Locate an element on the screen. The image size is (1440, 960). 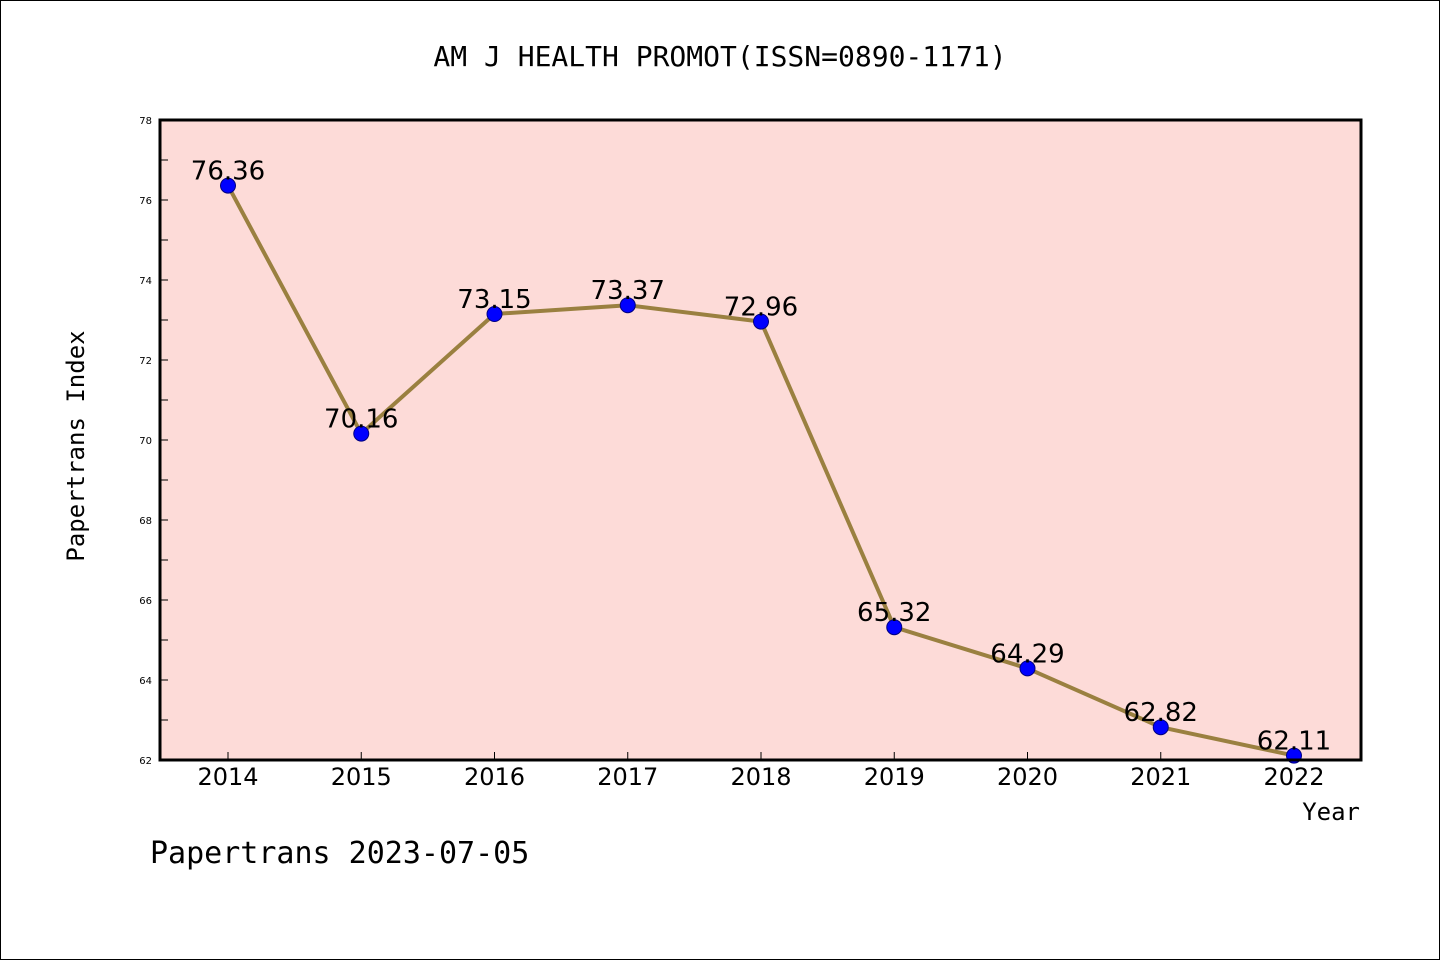
x-tick-label: 2016 is located at coordinates (494, 777).